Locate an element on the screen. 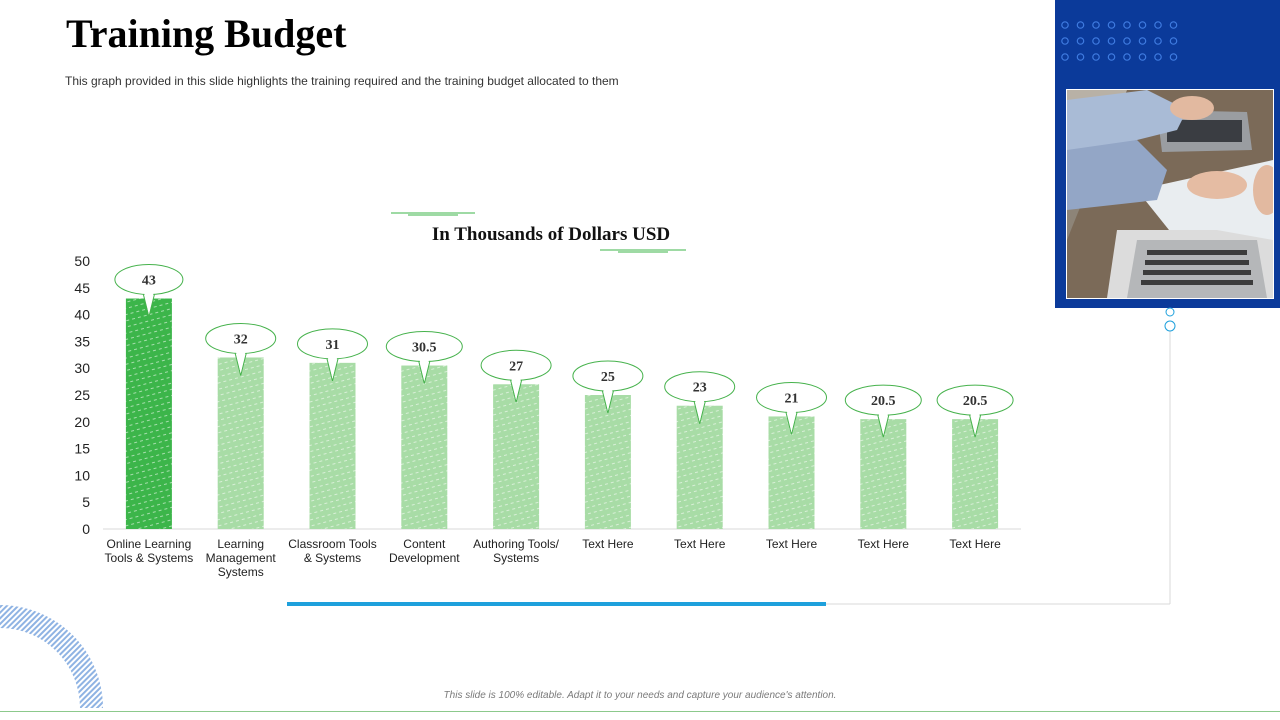 Image resolution: width=1280 pixels, height=720 pixels. decorative-arc is located at coordinates (51, 656).